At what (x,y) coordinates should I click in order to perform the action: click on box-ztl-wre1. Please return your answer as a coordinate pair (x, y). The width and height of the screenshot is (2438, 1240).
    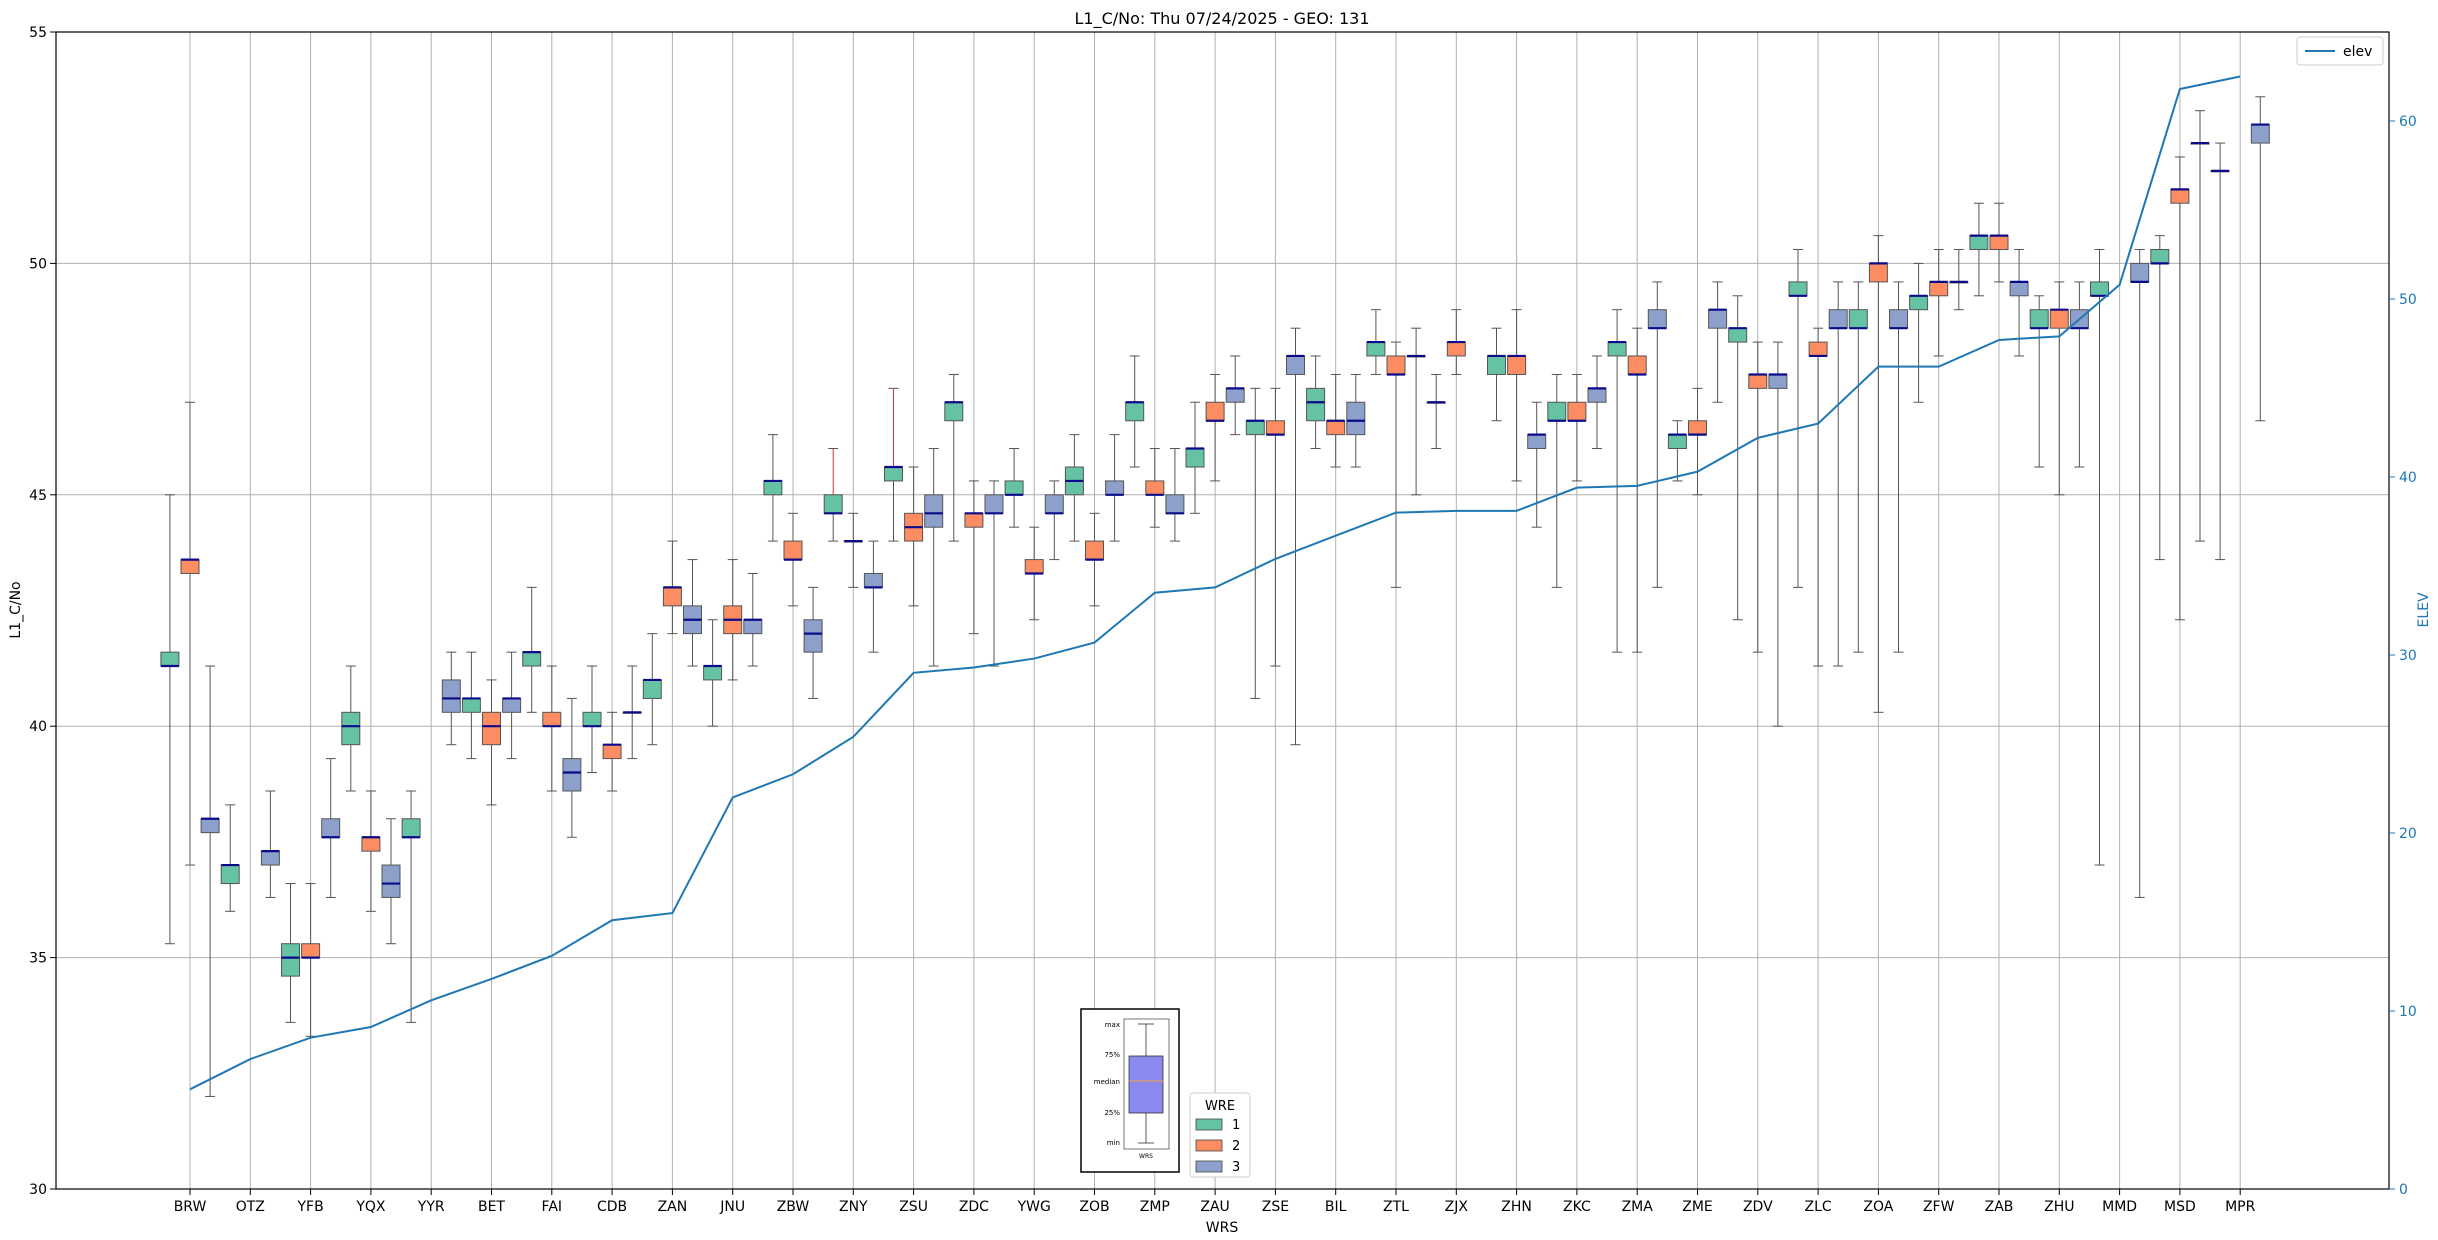
    Looking at the image, I should click on (1376, 349).